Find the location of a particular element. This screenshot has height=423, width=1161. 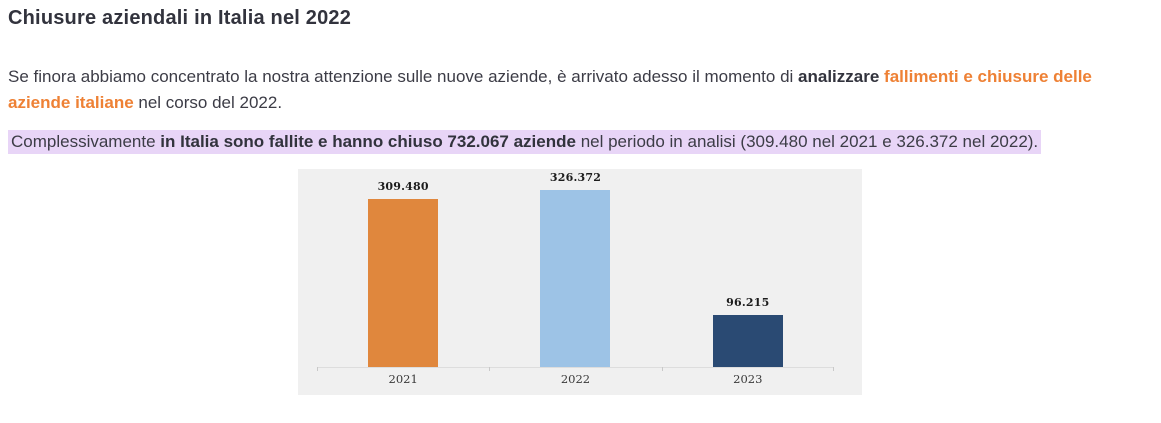

bar-2022 is located at coordinates (575, 278).